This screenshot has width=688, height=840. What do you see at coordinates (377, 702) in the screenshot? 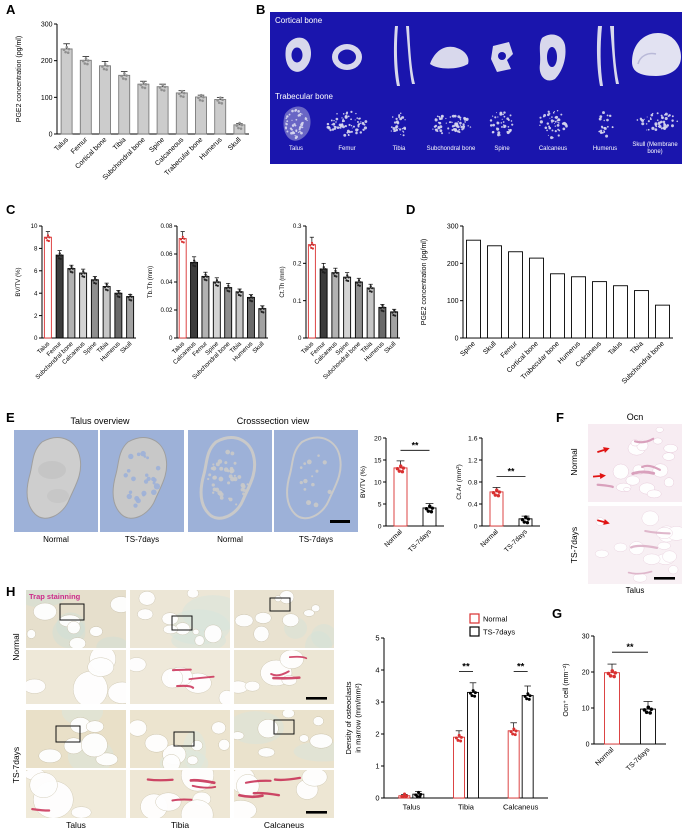
I see `svg-text: 3` at bounding box center [377, 702].